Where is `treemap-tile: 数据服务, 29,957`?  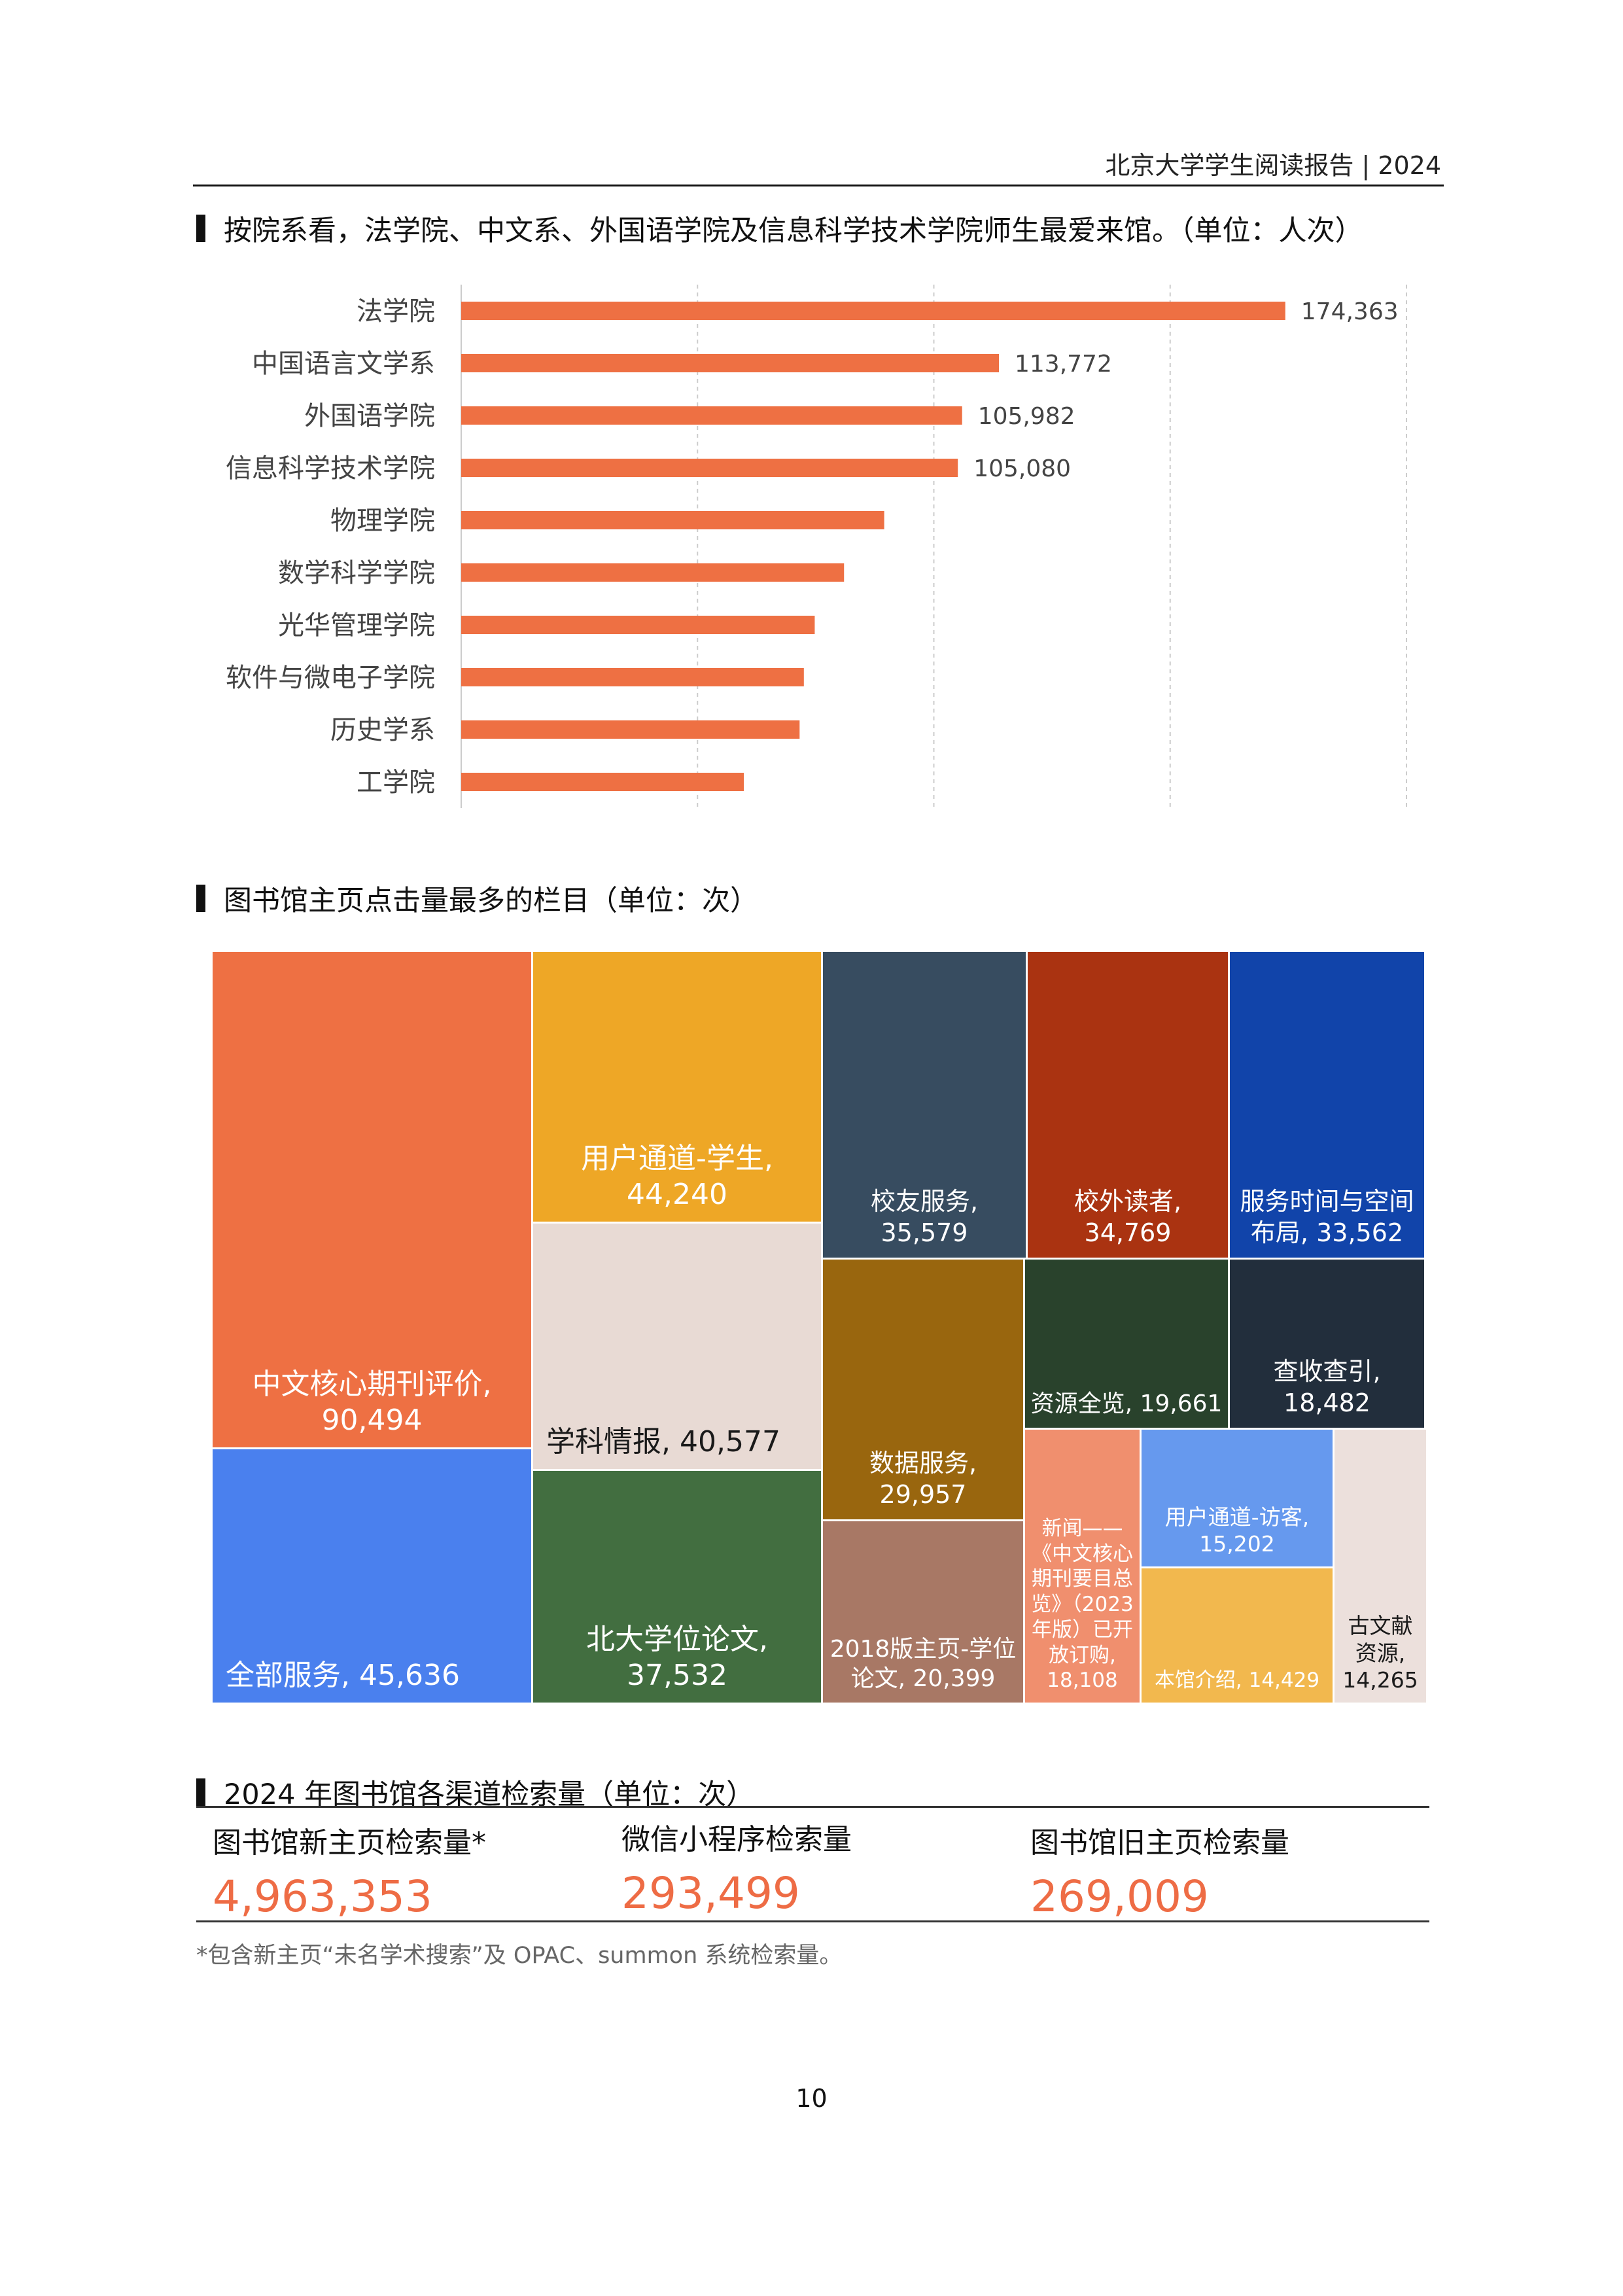
treemap-tile: 数据服务, 29,957 is located at coordinates (924, 1390).